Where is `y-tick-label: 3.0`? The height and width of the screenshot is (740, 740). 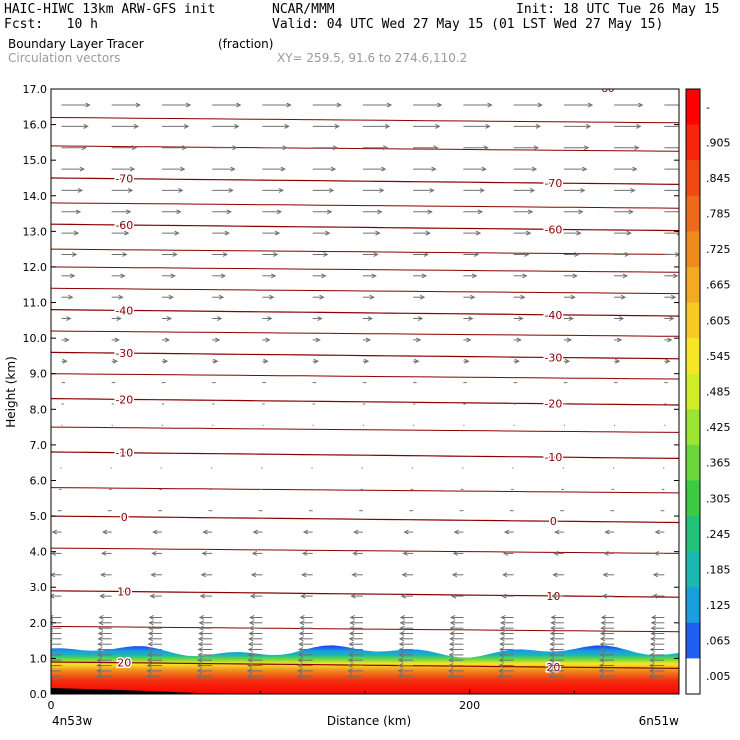
y-tick-label: 3.0 is located at coordinates (39, 587).